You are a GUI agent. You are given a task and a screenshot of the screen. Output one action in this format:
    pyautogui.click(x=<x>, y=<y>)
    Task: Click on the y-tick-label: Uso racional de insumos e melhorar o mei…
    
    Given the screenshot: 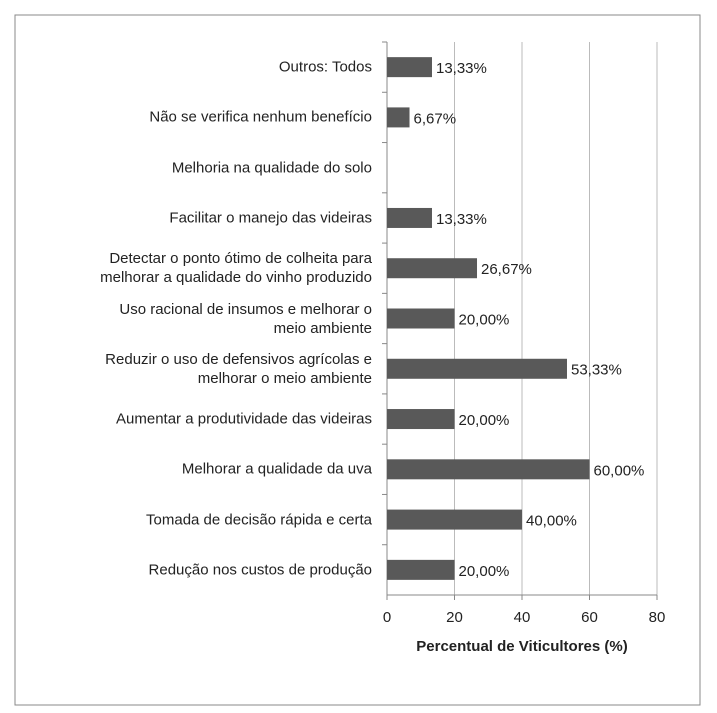 What is the action you would take?
    pyautogui.click(x=245, y=318)
    